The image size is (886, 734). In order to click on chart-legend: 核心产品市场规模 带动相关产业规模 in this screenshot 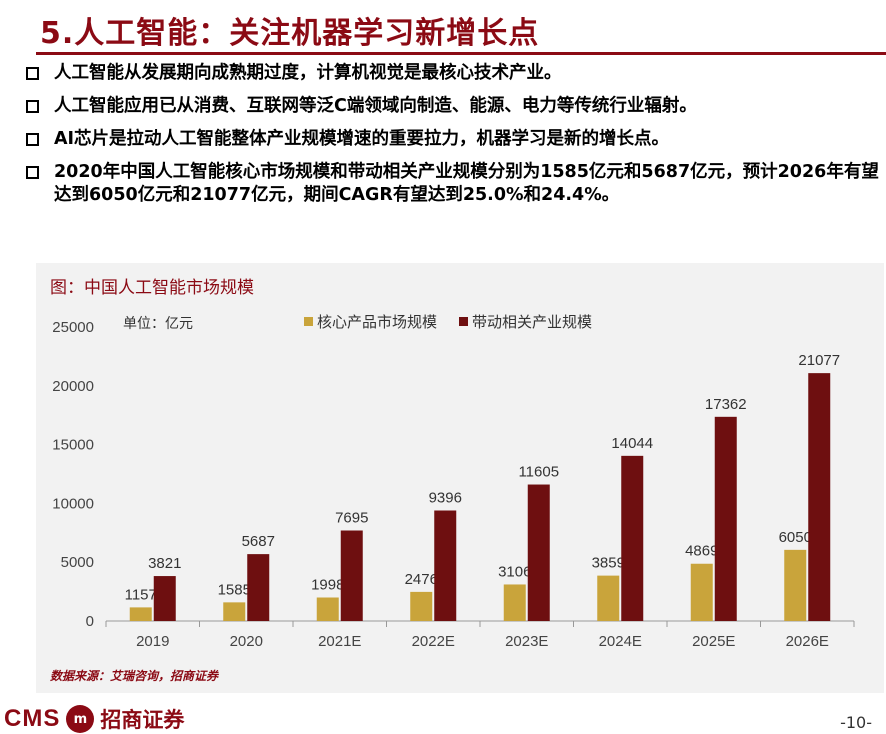, I will do `click(448, 321)`.